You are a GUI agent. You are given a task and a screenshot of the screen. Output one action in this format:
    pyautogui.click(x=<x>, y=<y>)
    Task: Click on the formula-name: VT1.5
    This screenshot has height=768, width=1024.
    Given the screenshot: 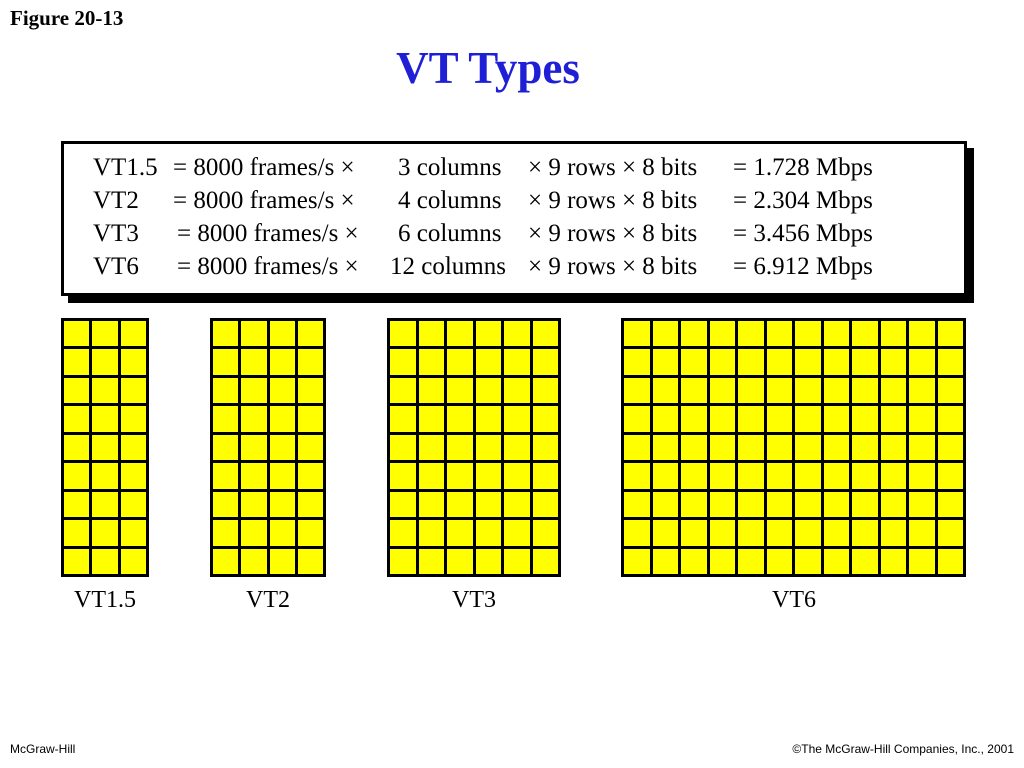 What is the action you would take?
    pyautogui.click(x=125, y=167)
    